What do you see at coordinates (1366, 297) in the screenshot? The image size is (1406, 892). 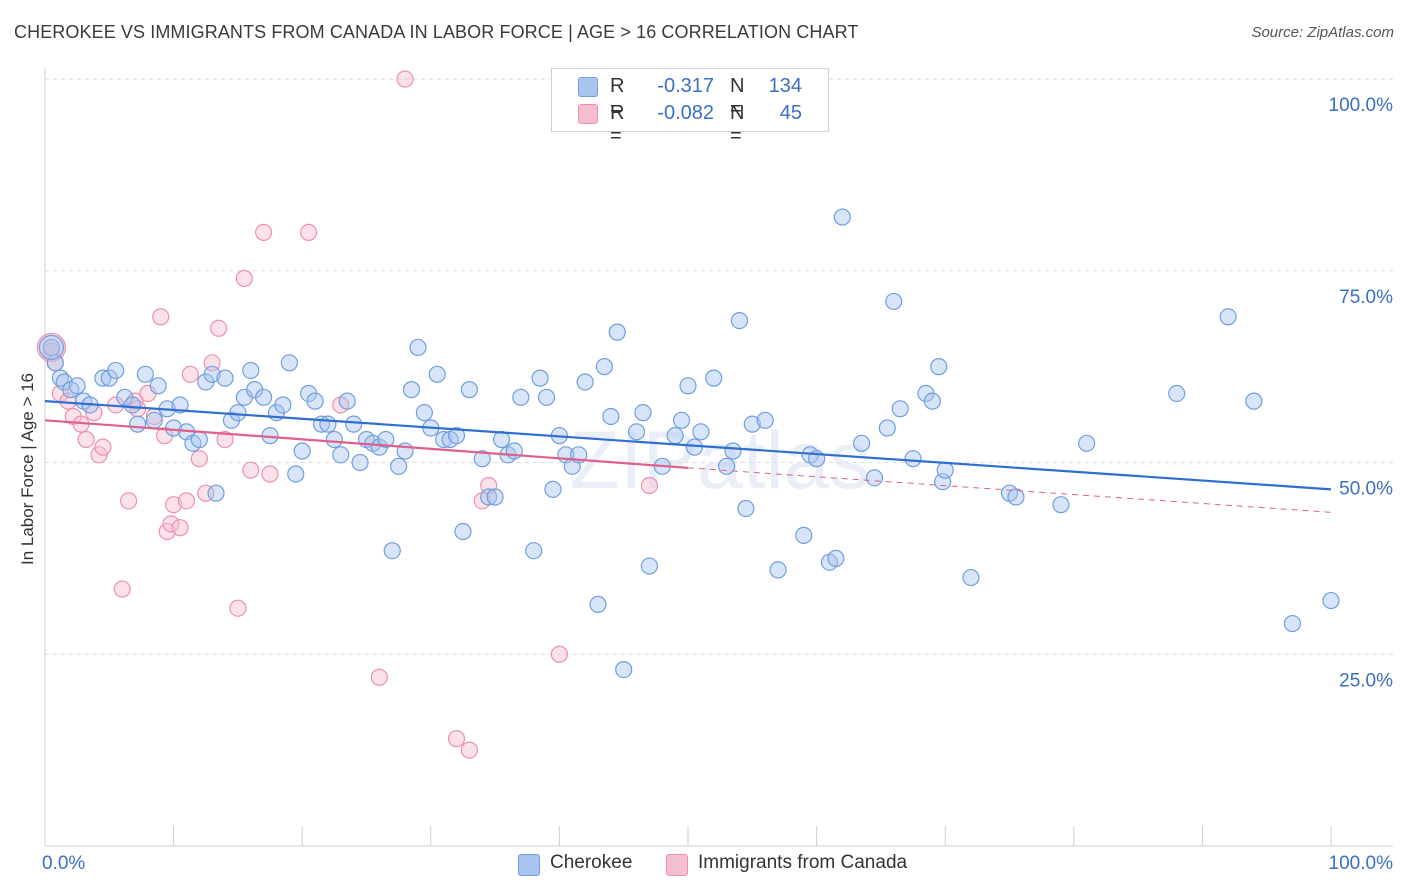 I see `y-tick-label: 75.0%` at bounding box center [1366, 297].